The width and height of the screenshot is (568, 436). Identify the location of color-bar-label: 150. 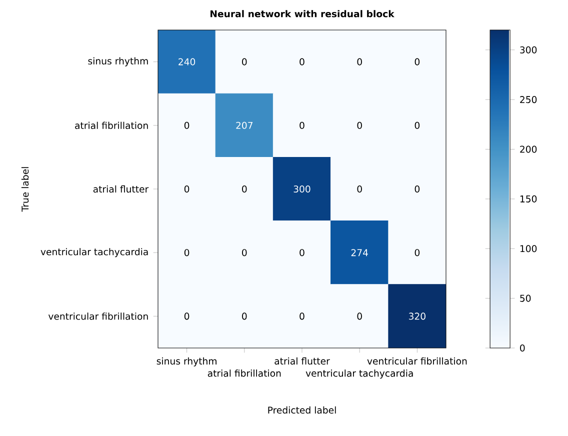
(528, 198).